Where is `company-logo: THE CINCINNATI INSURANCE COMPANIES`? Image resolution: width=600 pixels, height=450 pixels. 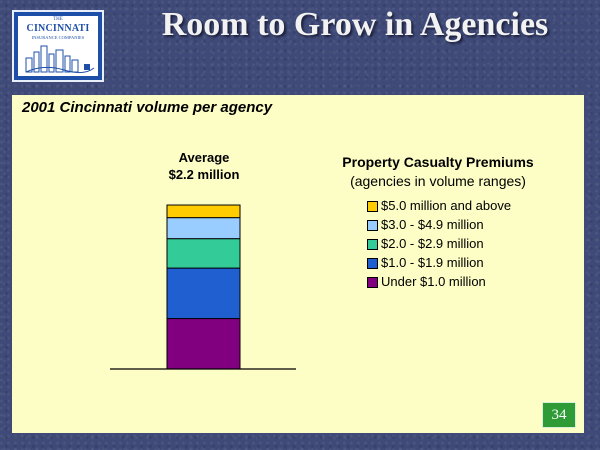 company-logo: THE CINCINNATI INSURANCE COMPANIES is located at coordinates (58, 46).